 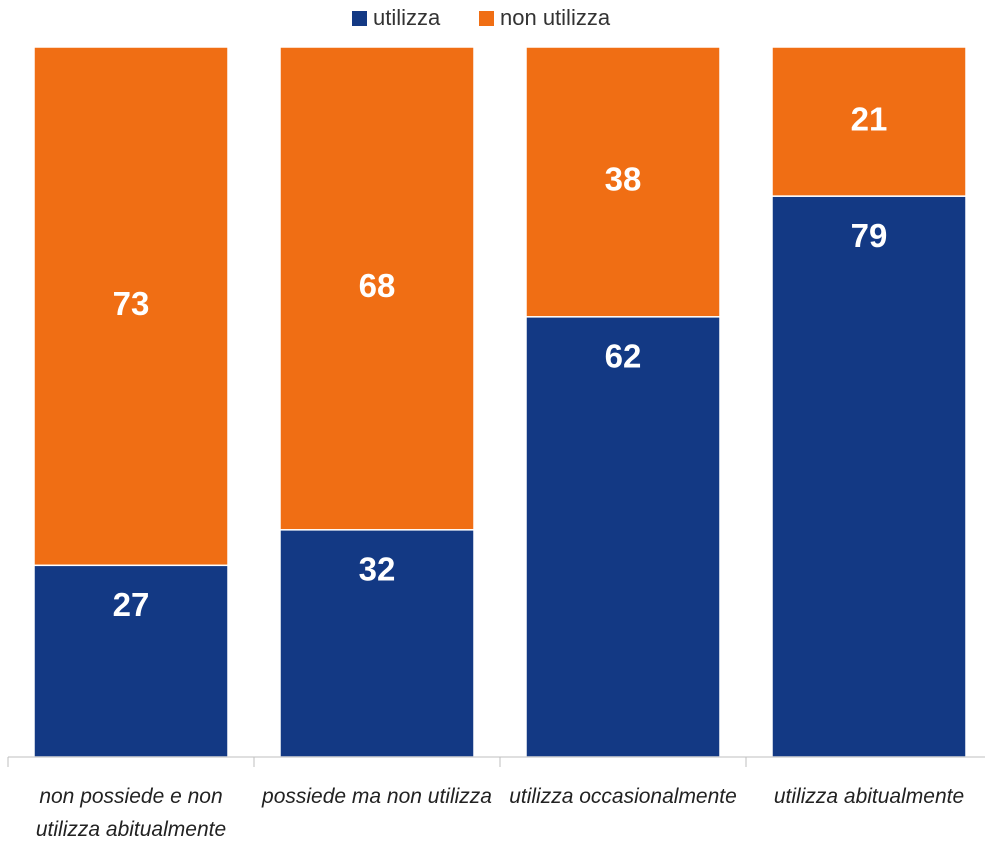 What do you see at coordinates (131, 813) in the screenshot?
I see `x-tick-label: non possiede e non utilizza abitualmente` at bounding box center [131, 813].